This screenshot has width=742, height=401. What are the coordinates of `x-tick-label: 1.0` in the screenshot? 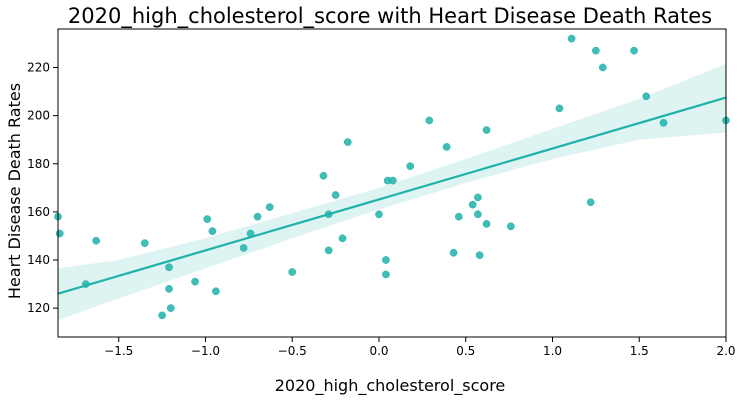 It's located at (552, 351).